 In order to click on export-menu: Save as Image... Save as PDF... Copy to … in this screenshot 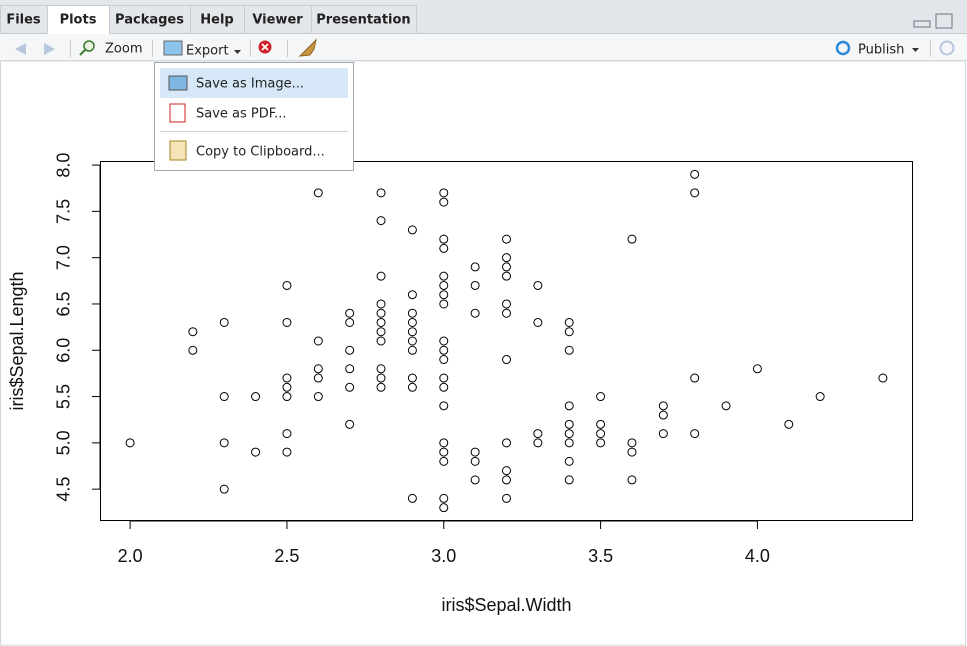, I will do `click(254, 116)`.